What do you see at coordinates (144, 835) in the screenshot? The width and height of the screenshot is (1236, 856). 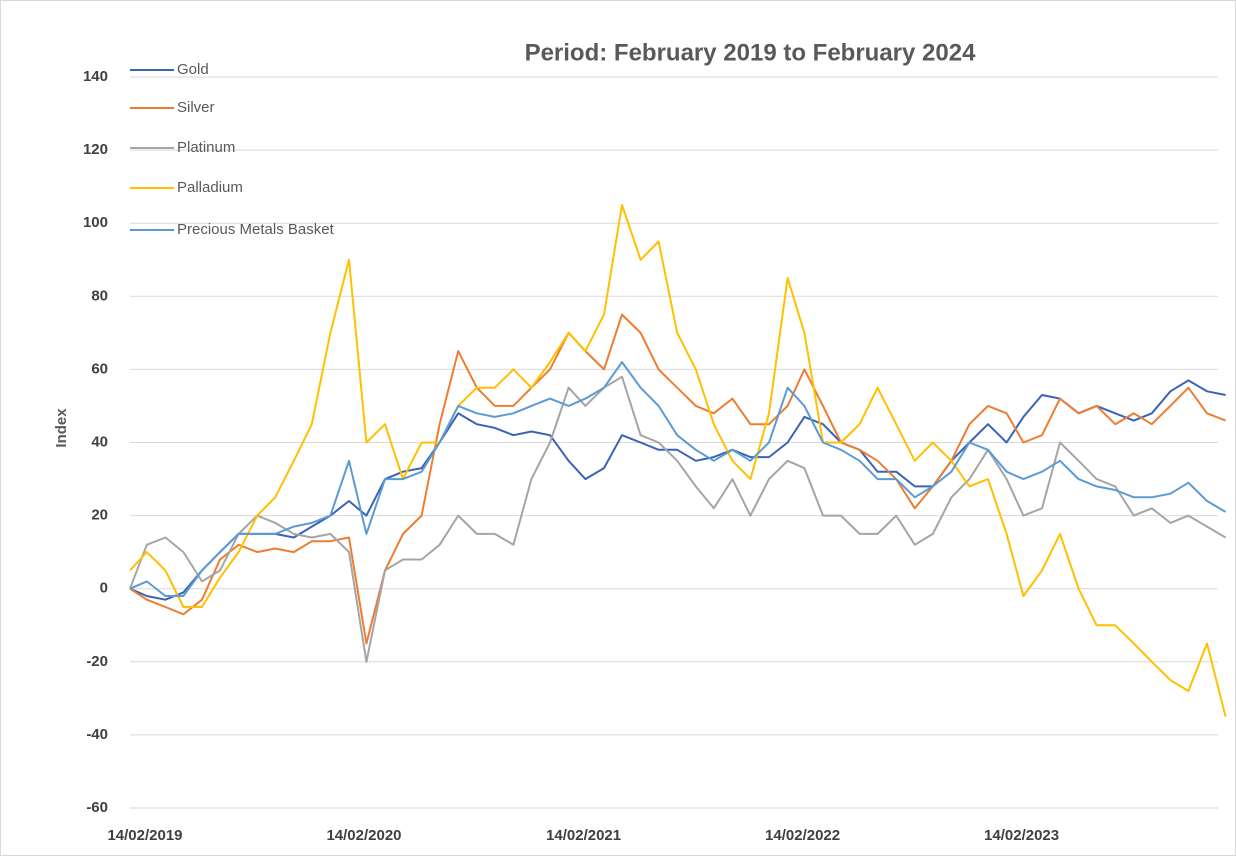 I see `x-tick-label: 14/02/2019` at bounding box center [144, 835].